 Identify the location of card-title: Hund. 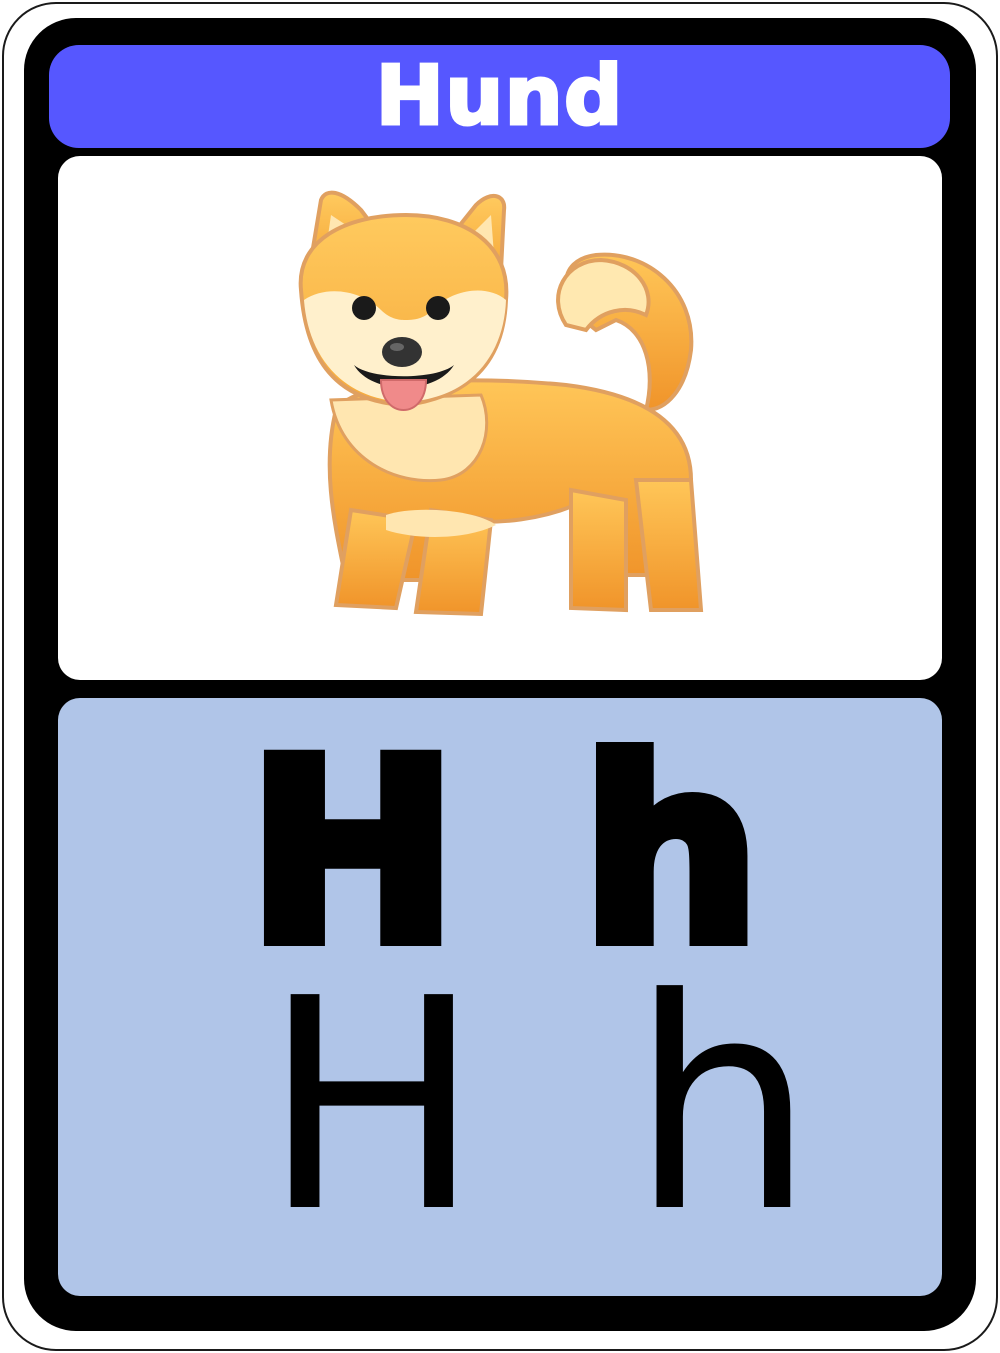
(499, 96).